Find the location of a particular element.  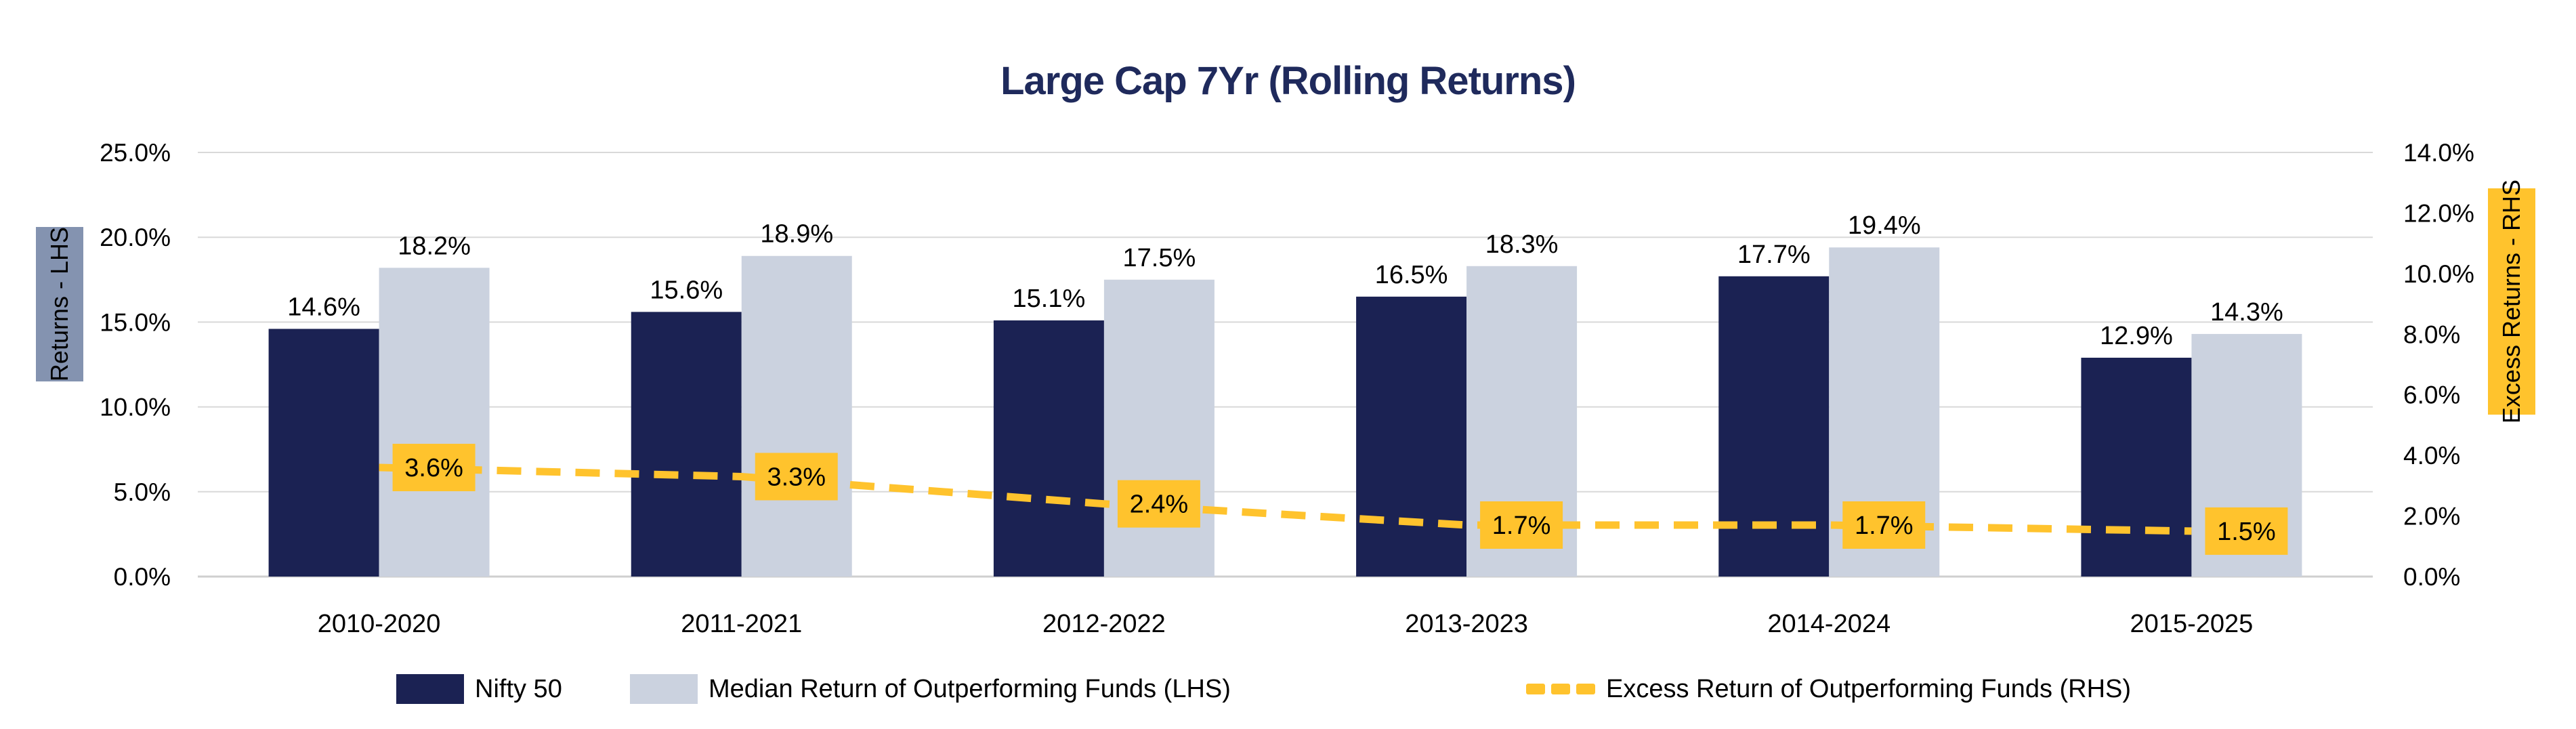

right-axis-title-box: Excess Returns - RHS is located at coordinates (2511, 301).